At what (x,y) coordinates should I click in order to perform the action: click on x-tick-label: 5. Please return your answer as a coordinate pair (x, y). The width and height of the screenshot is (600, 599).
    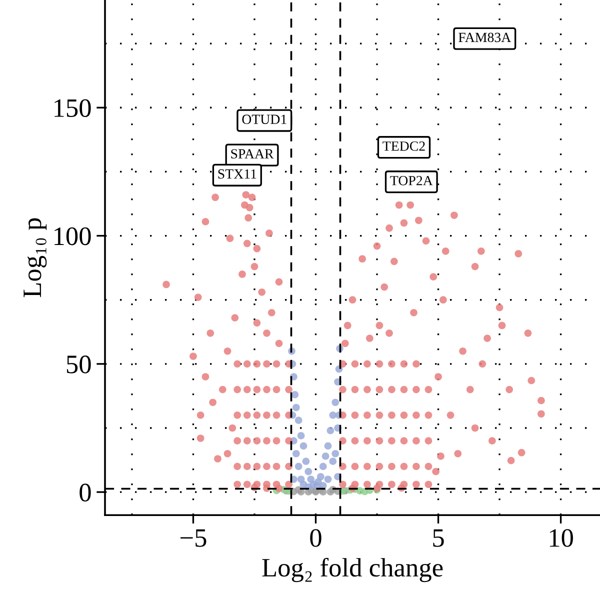
    Looking at the image, I should click on (438, 538).